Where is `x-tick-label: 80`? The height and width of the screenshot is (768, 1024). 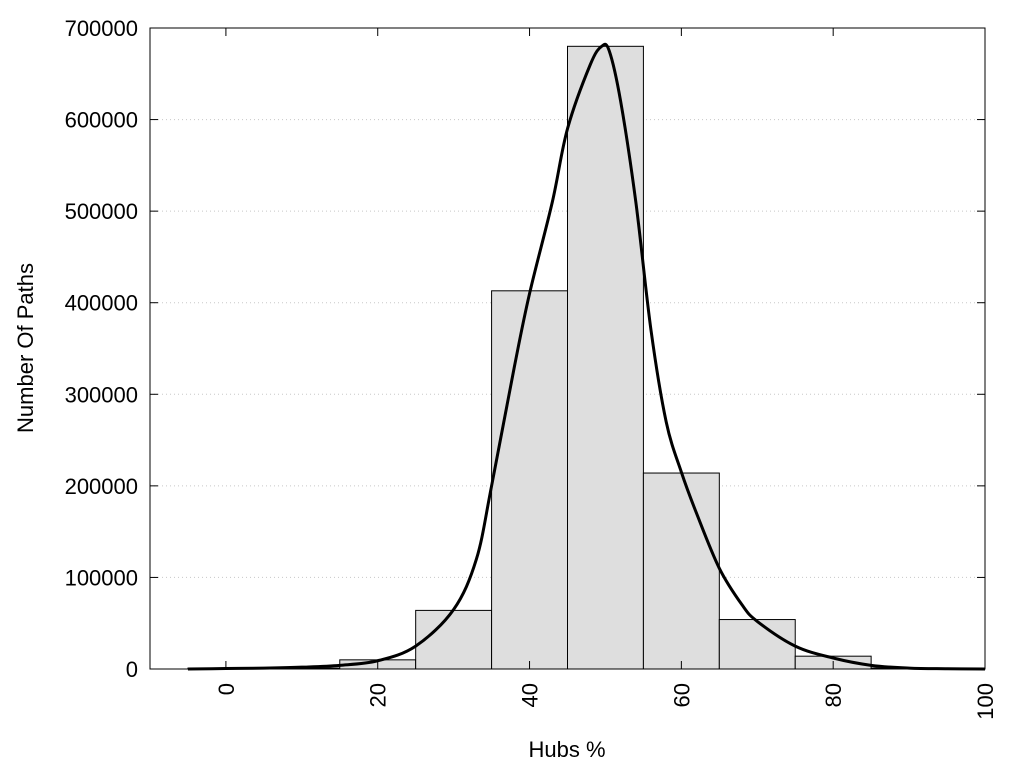 x-tick-label: 80 is located at coordinates (833, 695).